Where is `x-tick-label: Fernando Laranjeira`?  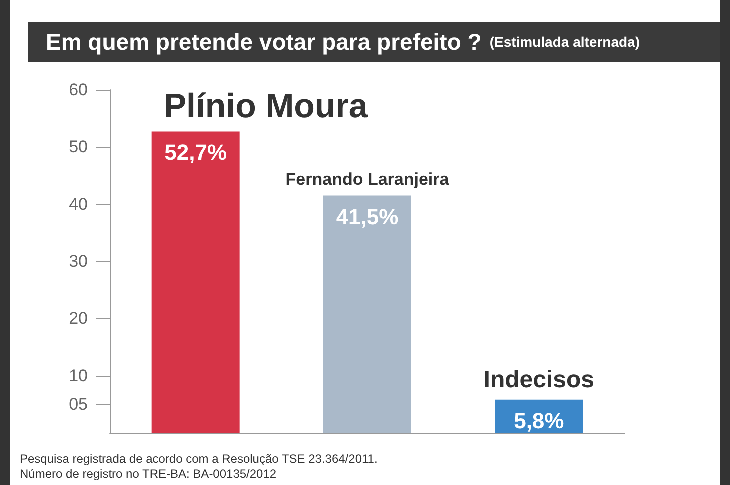 x-tick-label: Fernando Laranjeira is located at coordinates (368, 179).